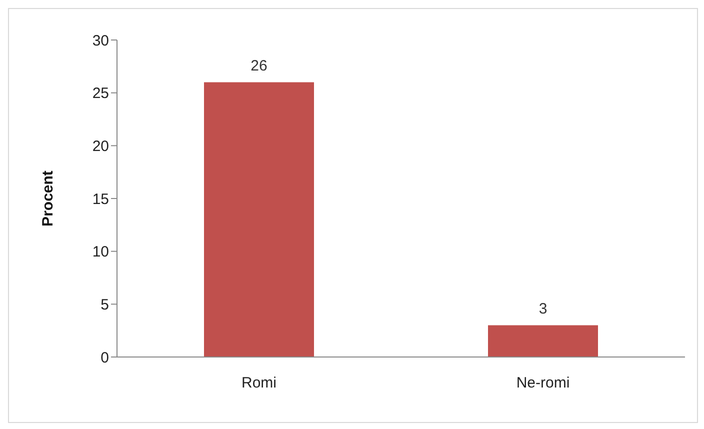 This screenshot has width=704, height=429. I want to click on data-label: 26, so click(259, 65).